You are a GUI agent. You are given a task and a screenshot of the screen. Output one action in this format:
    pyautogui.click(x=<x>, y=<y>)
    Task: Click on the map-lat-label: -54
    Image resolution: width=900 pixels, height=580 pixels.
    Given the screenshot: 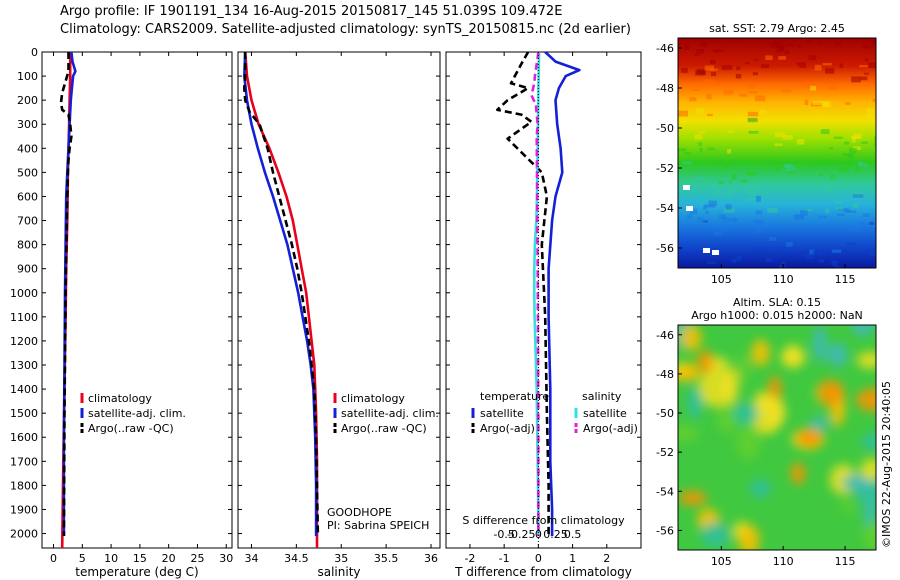 What is the action you would take?
    pyautogui.click(x=665, y=208)
    